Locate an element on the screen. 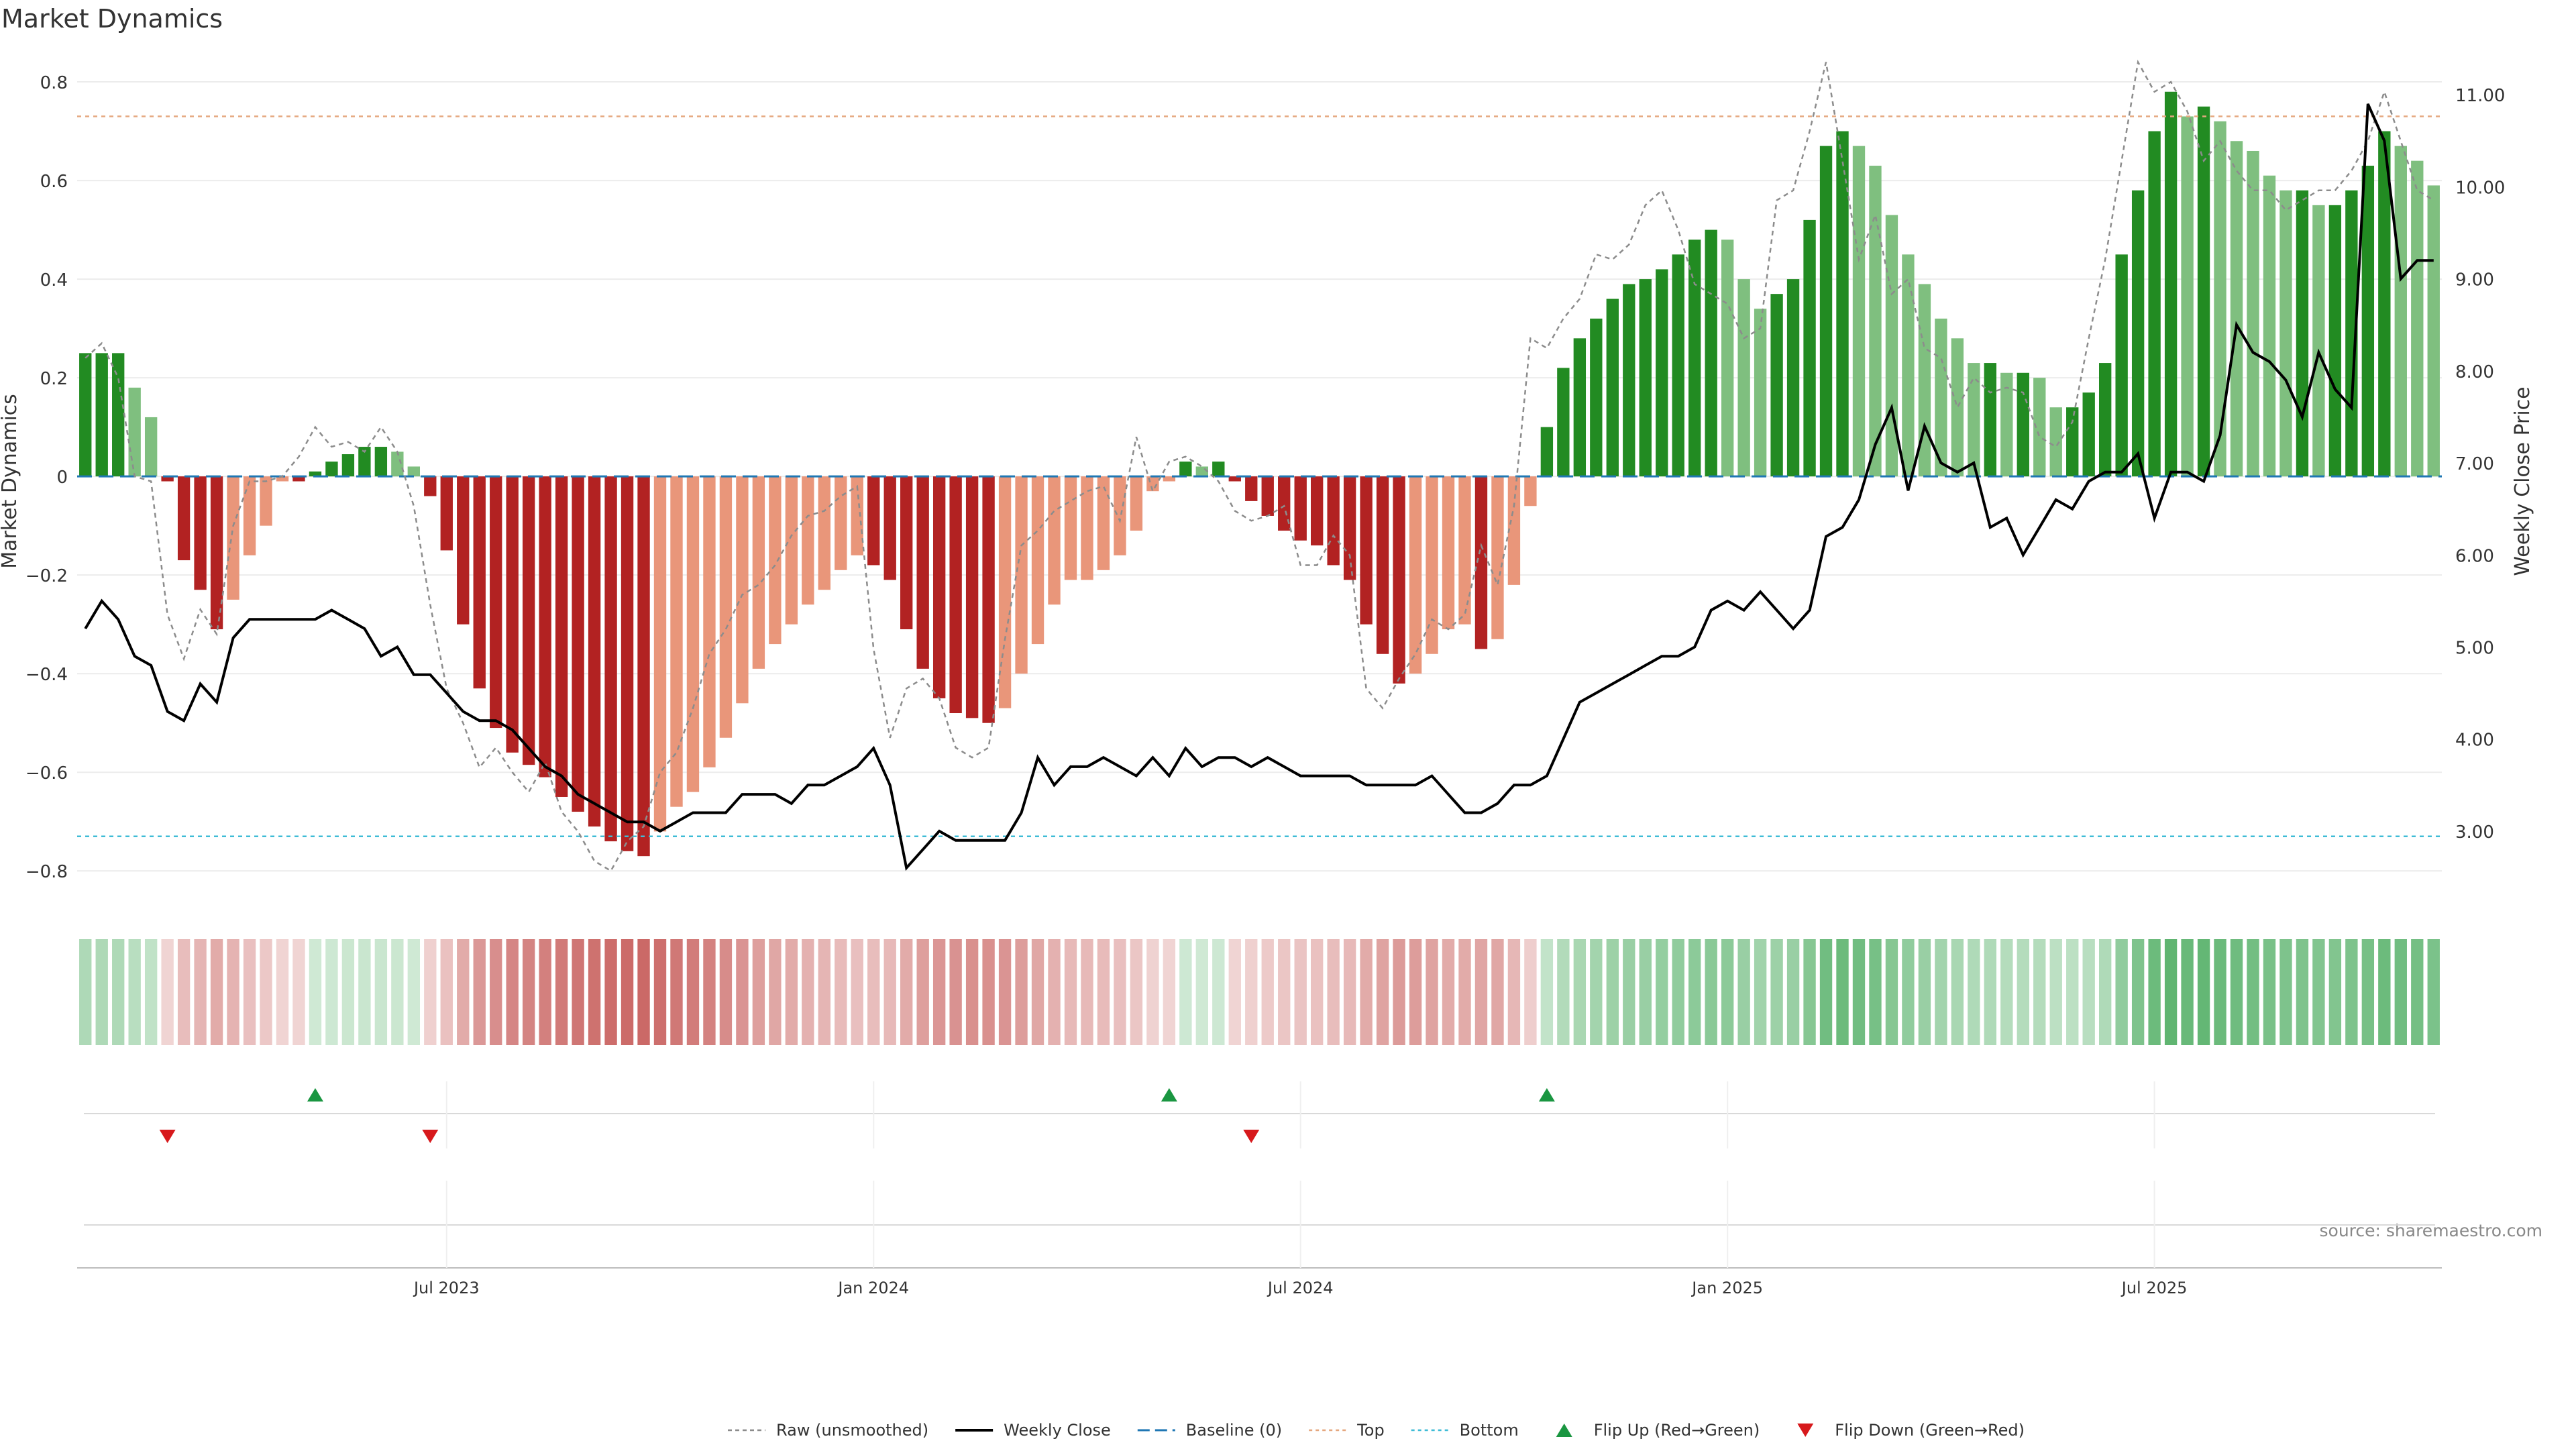 This screenshot has width=2576, height=1449. y2-tick-label: 6.00 is located at coordinates (2474, 556).